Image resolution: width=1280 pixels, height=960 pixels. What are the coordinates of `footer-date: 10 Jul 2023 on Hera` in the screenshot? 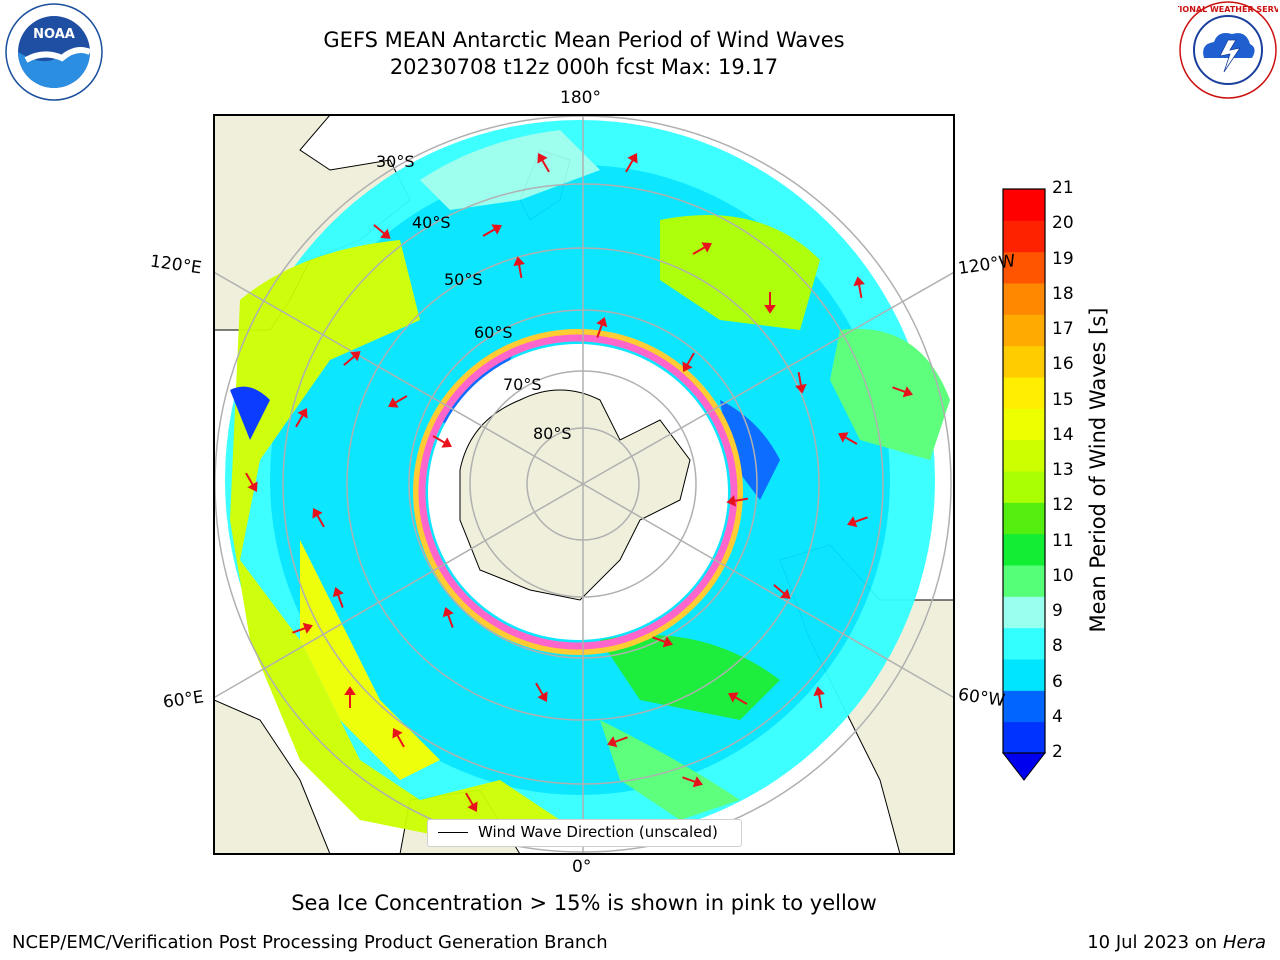 It's located at (1176, 942).